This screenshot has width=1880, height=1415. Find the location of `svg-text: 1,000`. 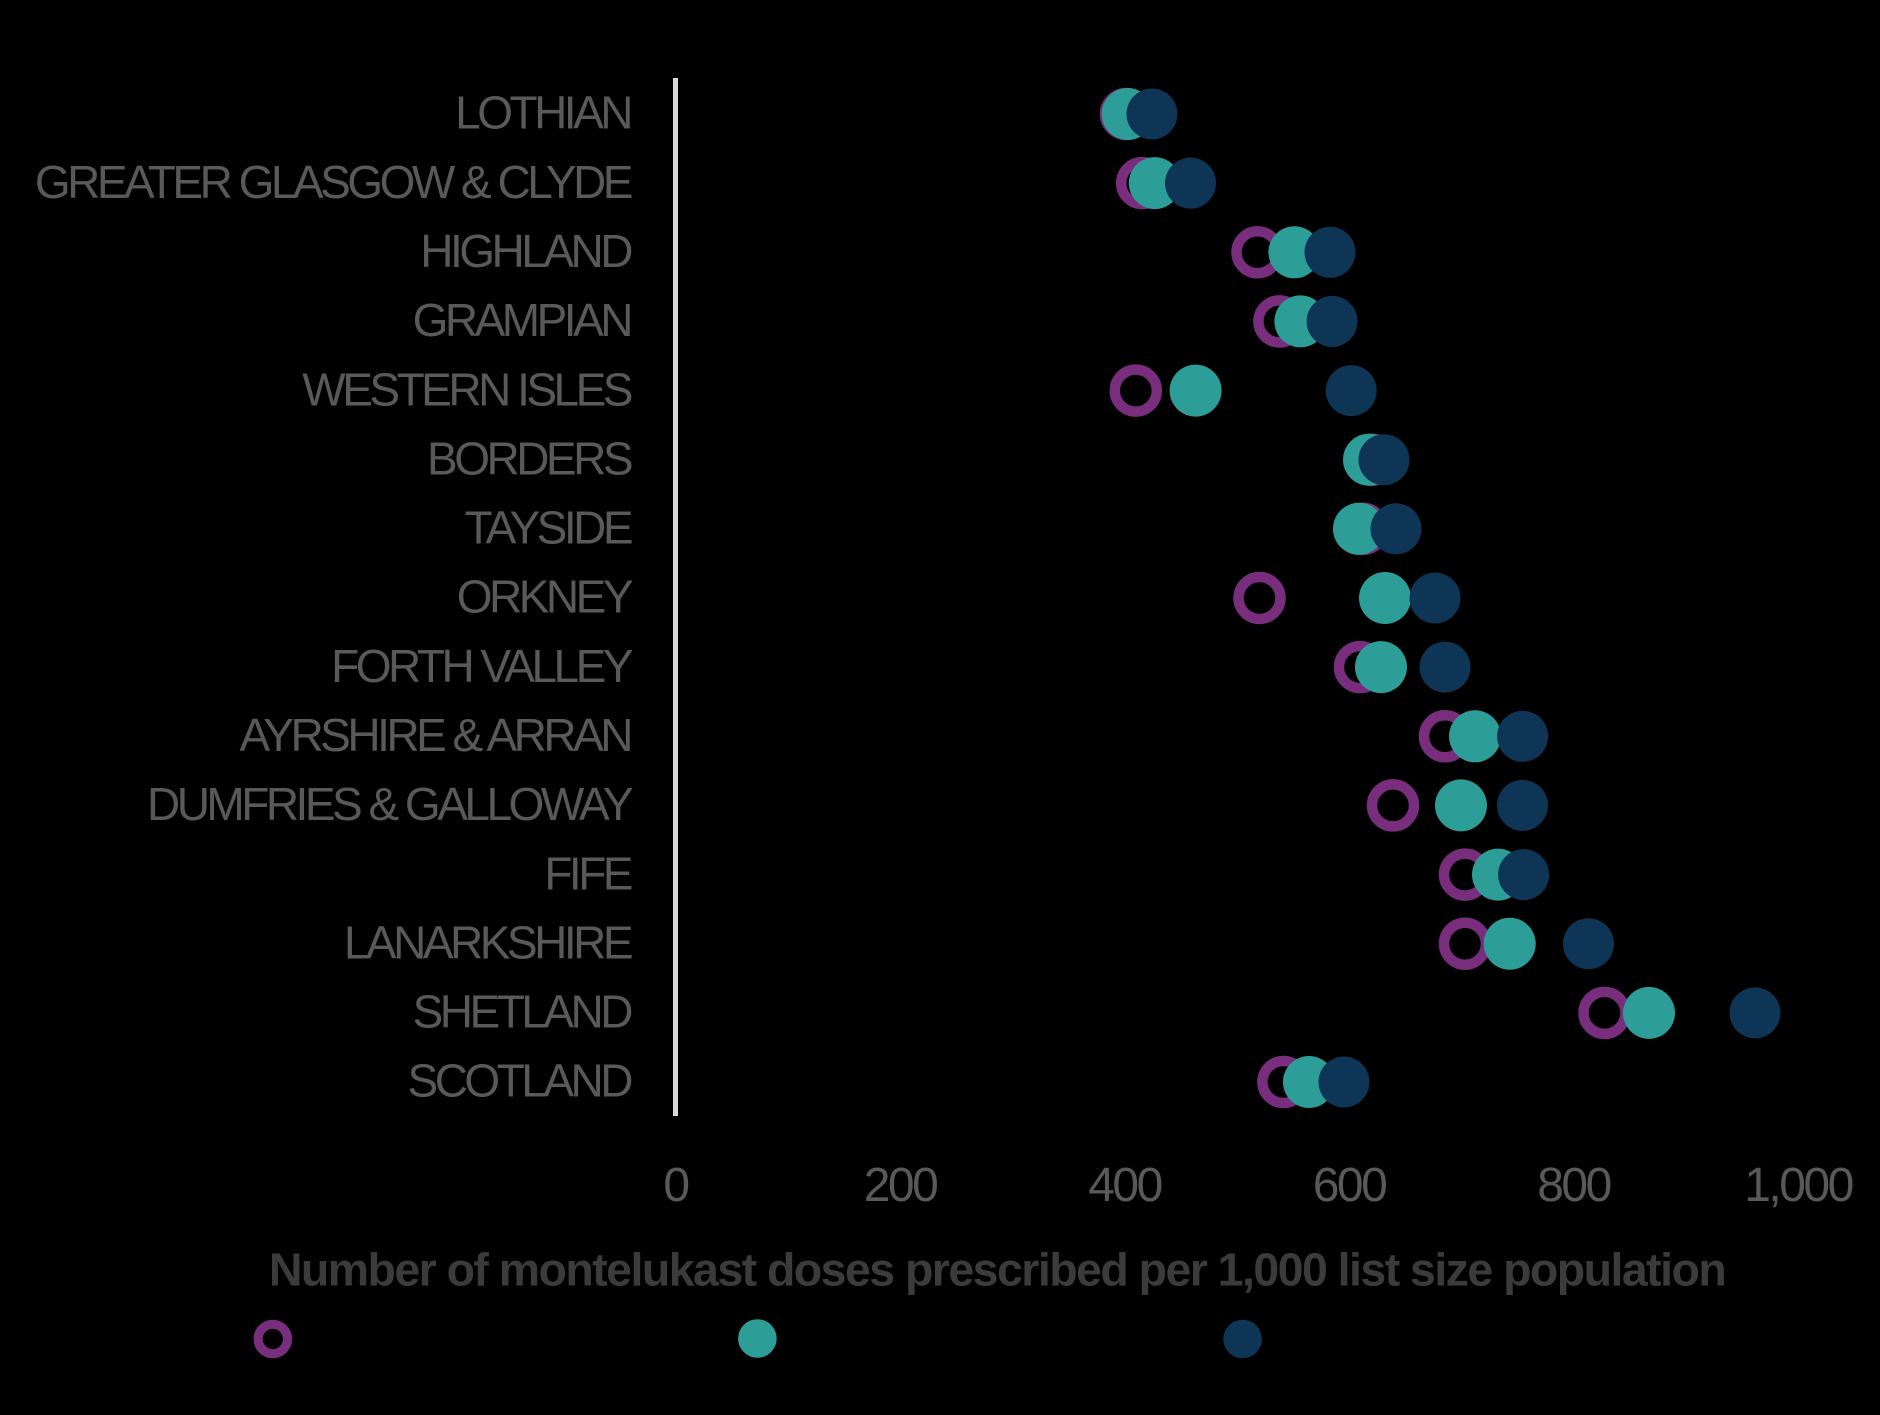

svg-text: 1,000 is located at coordinates (1798, 1185).